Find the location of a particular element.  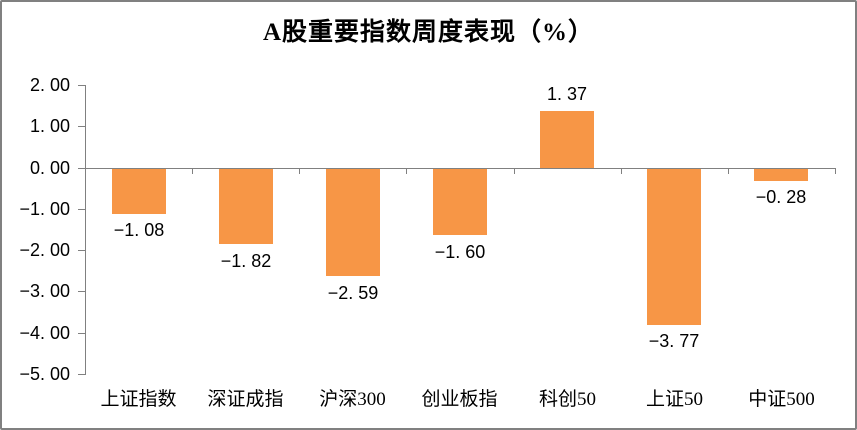

y-tick-label: 1. 00 is located at coordinates (49, 126).